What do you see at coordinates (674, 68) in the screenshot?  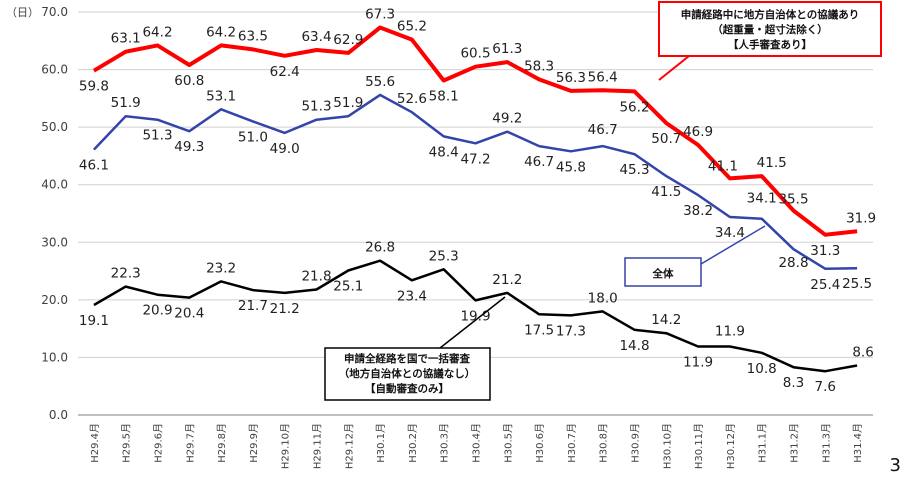 I see `annotation-leader-manual` at bounding box center [674, 68].